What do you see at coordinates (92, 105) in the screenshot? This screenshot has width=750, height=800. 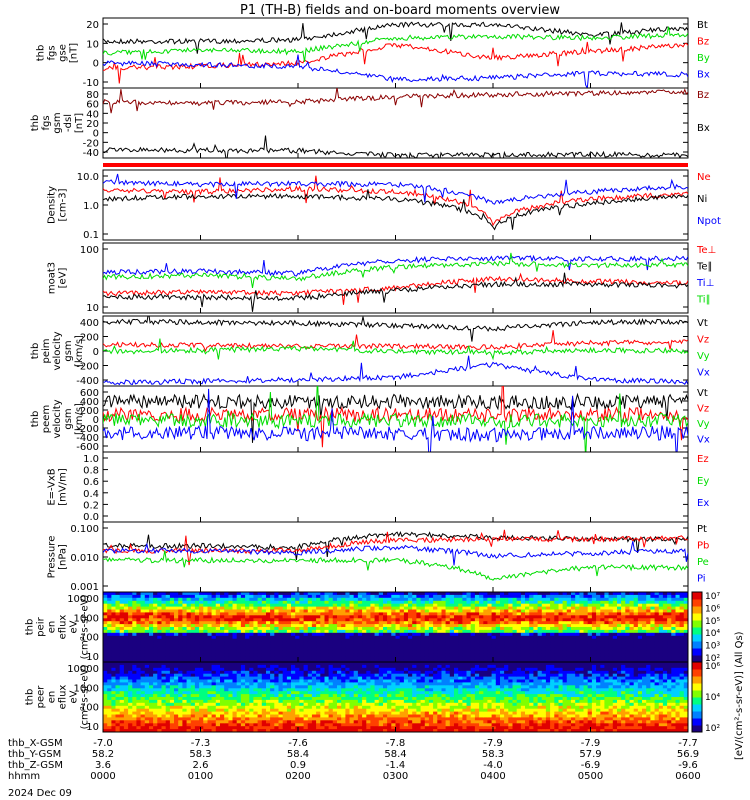 I see `ytick-label: 60` at bounding box center [92, 105].